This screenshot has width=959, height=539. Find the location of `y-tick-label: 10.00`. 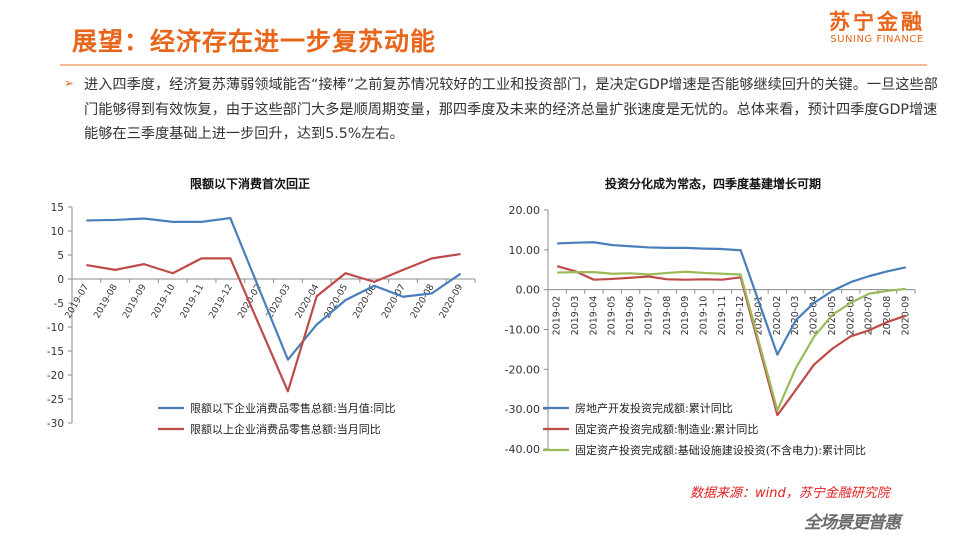

y-tick-label: 10.00 is located at coordinates (525, 250).